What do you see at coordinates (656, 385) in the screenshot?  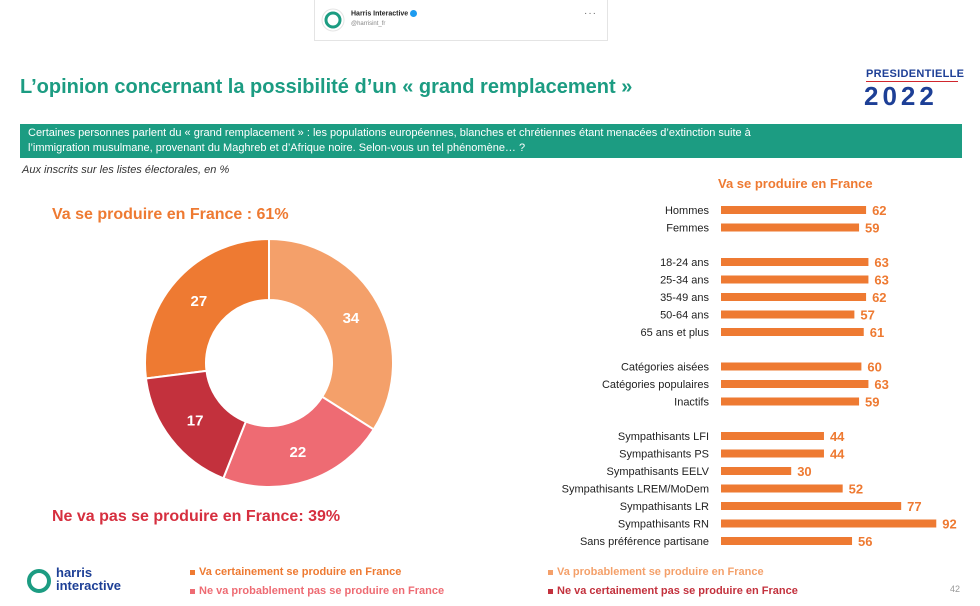 I see `bar-category-label: Catégories populaires` at bounding box center [656, 385].